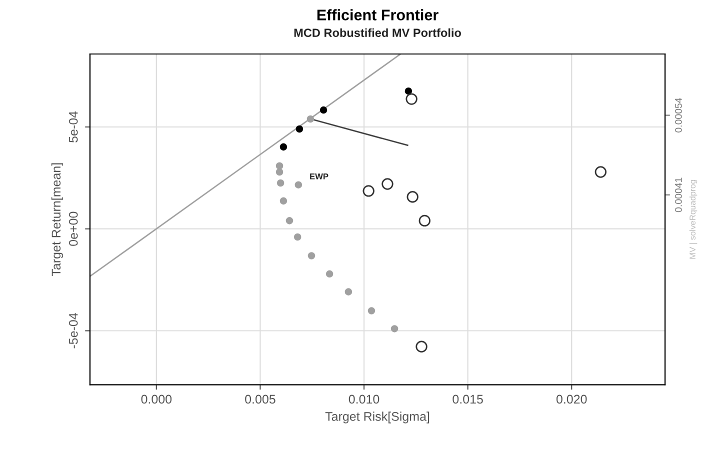 The width and height of the screenshot is (703, 450). What do you see at coordinates (73, 126) in the screenshot?
I see `y-tick-label: 5e-04` at bounding box center [73, 126].